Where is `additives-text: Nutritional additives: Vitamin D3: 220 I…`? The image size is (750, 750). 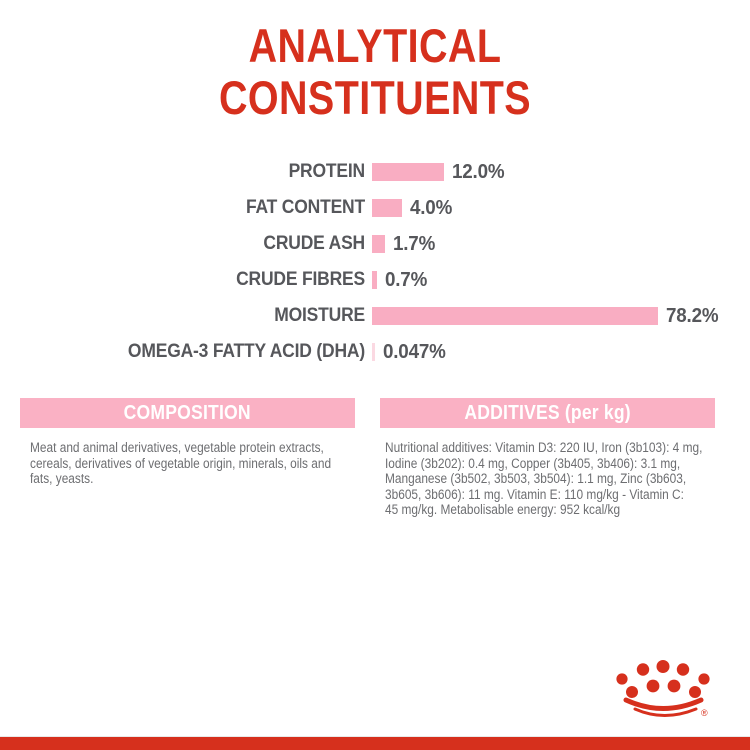 additives-text: Nutritional additives: Vitamin D3: 220 I… is located at coordinates (544, 479).